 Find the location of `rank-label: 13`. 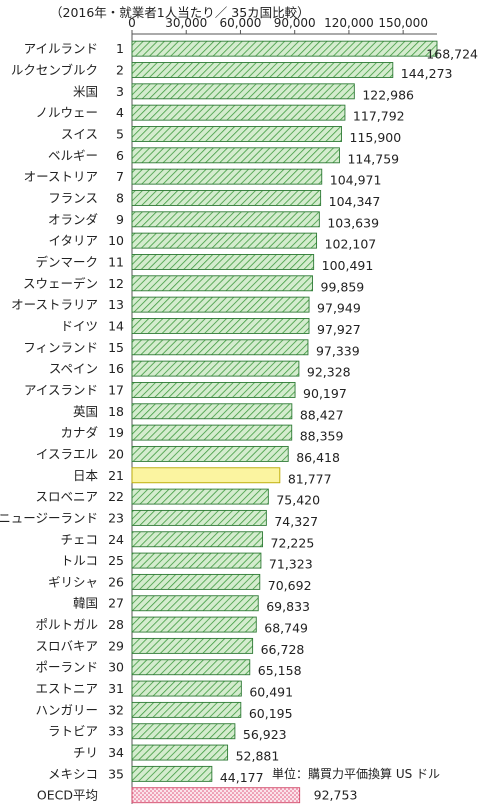

rank-label: 13 is located at coordinates (116, 304).